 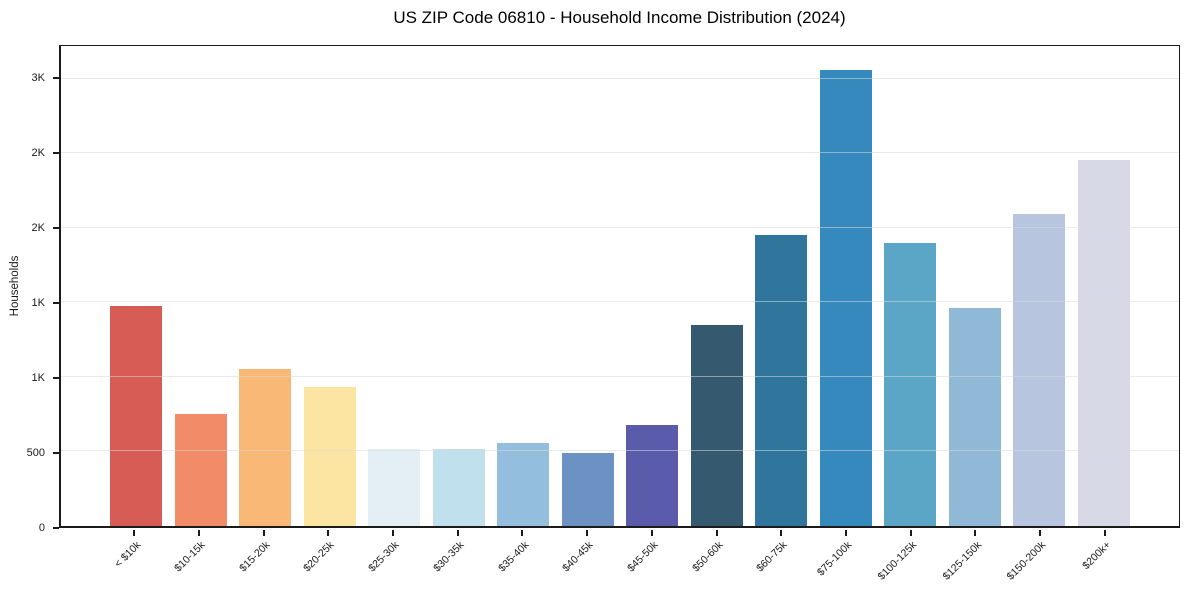 What do you see at coordinates (41, 528) in the screenshot?
I see `y-tick-label: 0` at bounding box center [41, 528].